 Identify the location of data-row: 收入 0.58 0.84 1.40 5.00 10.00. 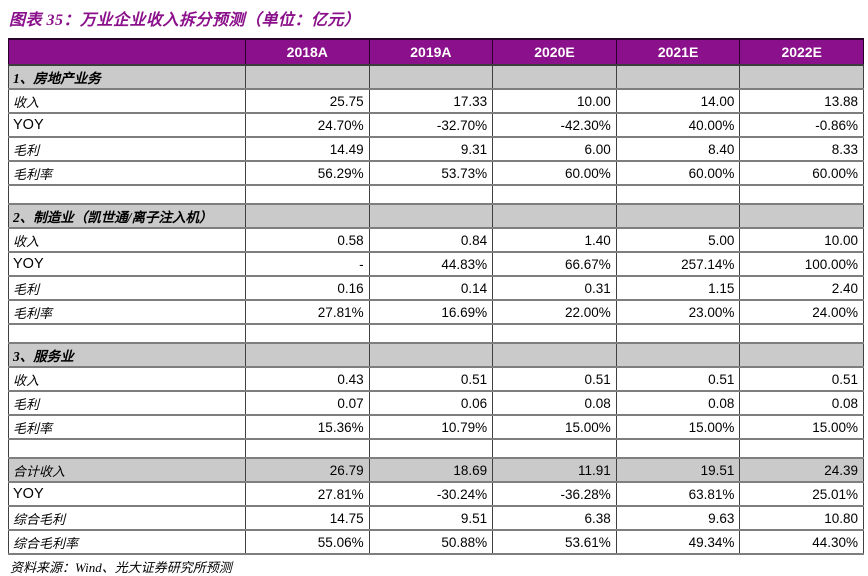
(436, 240).